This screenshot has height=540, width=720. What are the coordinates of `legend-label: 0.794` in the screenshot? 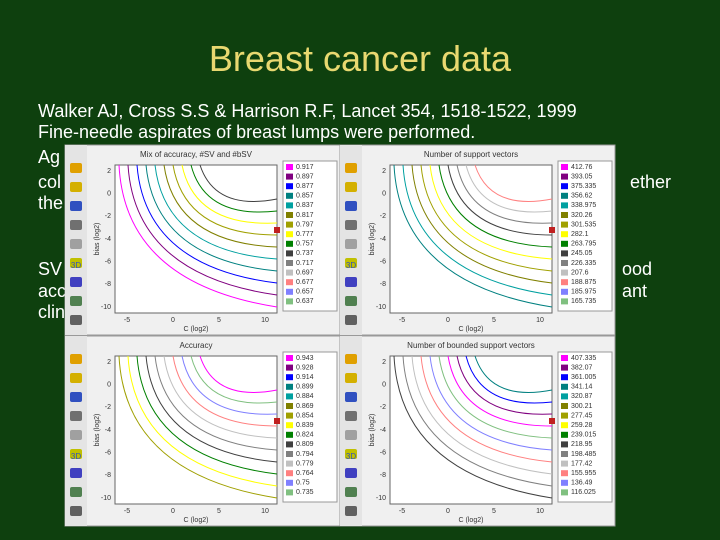 It's located at (305, 454).